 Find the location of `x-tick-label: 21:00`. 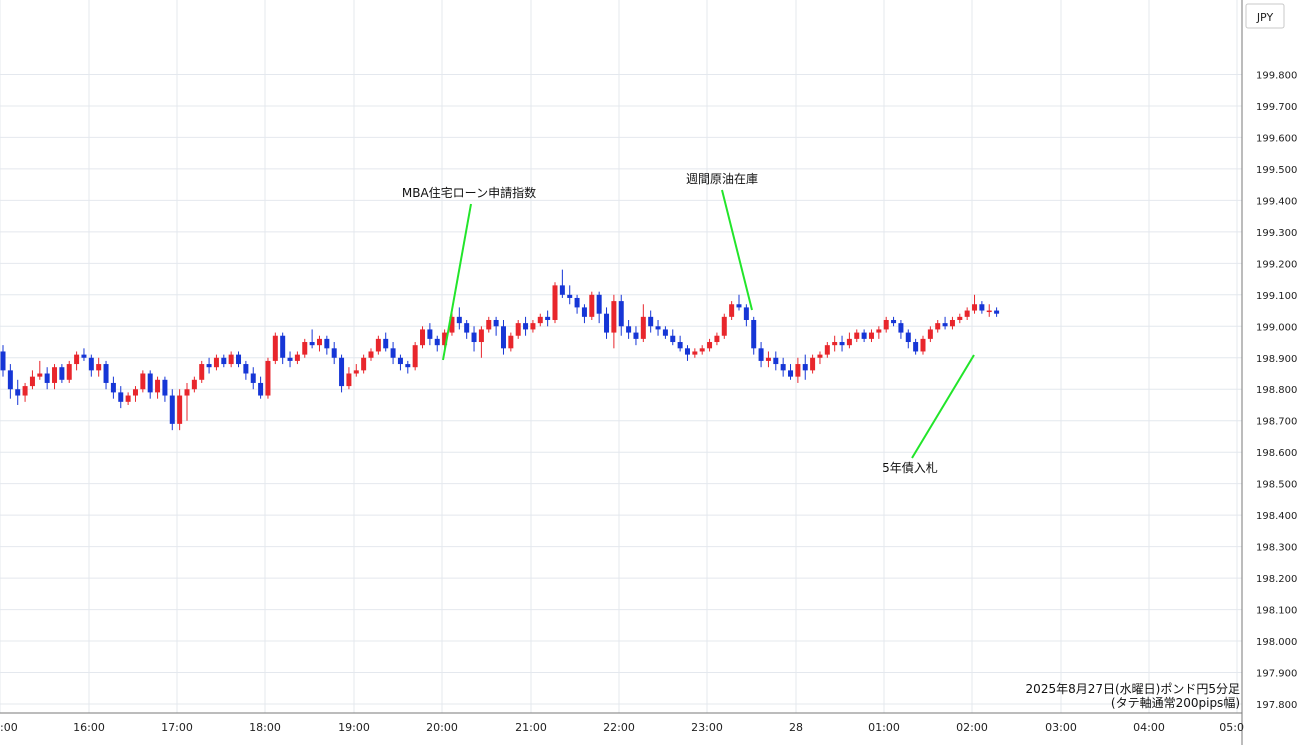

x-tick-label: 21:00 is located at coordinates (531, 727).